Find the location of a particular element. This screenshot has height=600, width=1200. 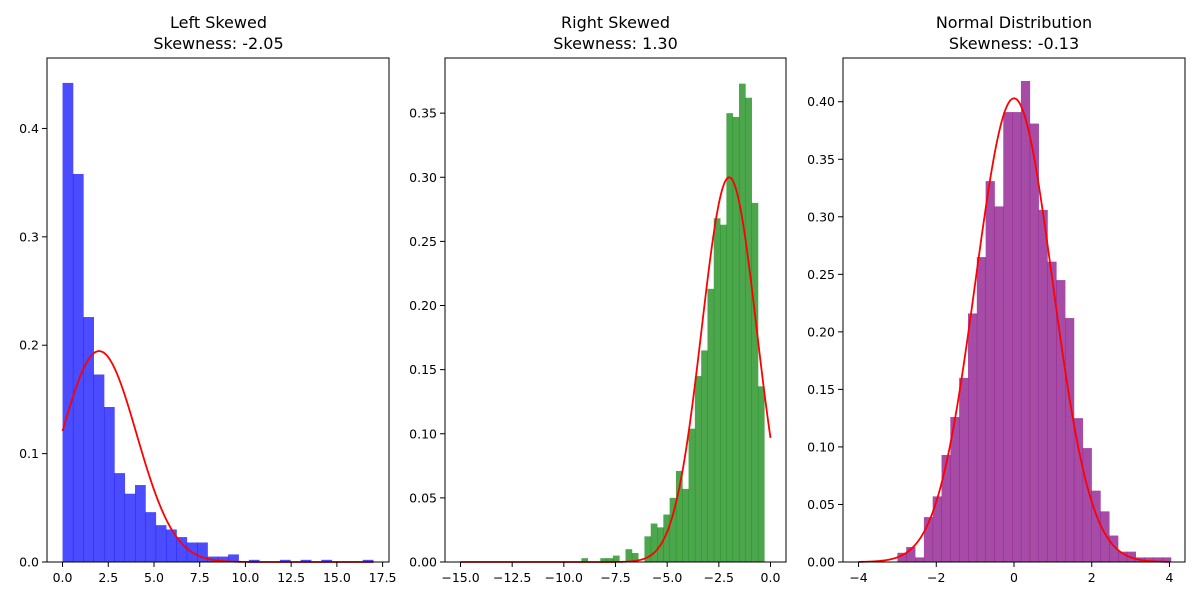

y-tick-label: 0.40 is located at coordinates (821, 101).